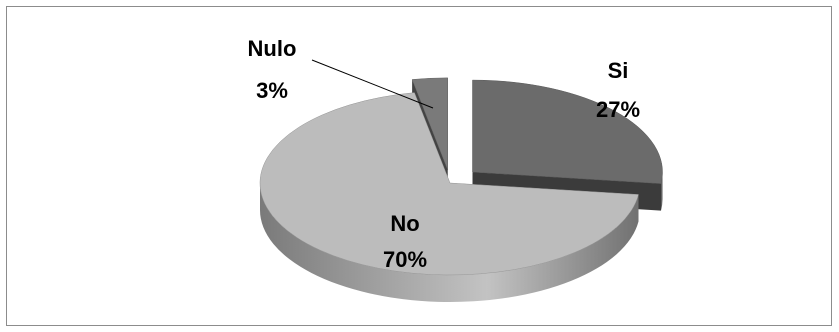 The height and width of the screenshot is (332, 839). Describe the element at coordinates (618, 70) in the screenshot. I see `label-si-name: Si` at that location.